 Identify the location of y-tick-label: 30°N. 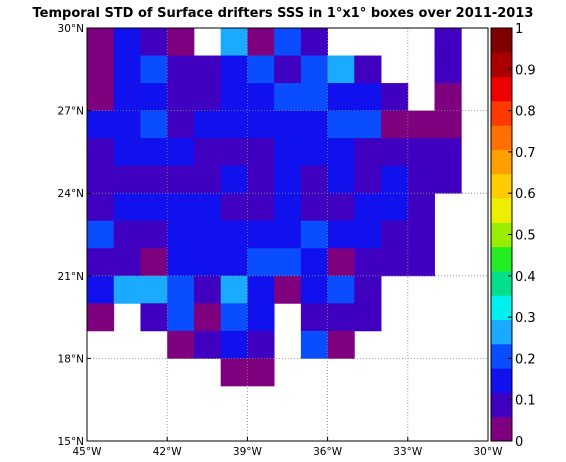
(71, 29).